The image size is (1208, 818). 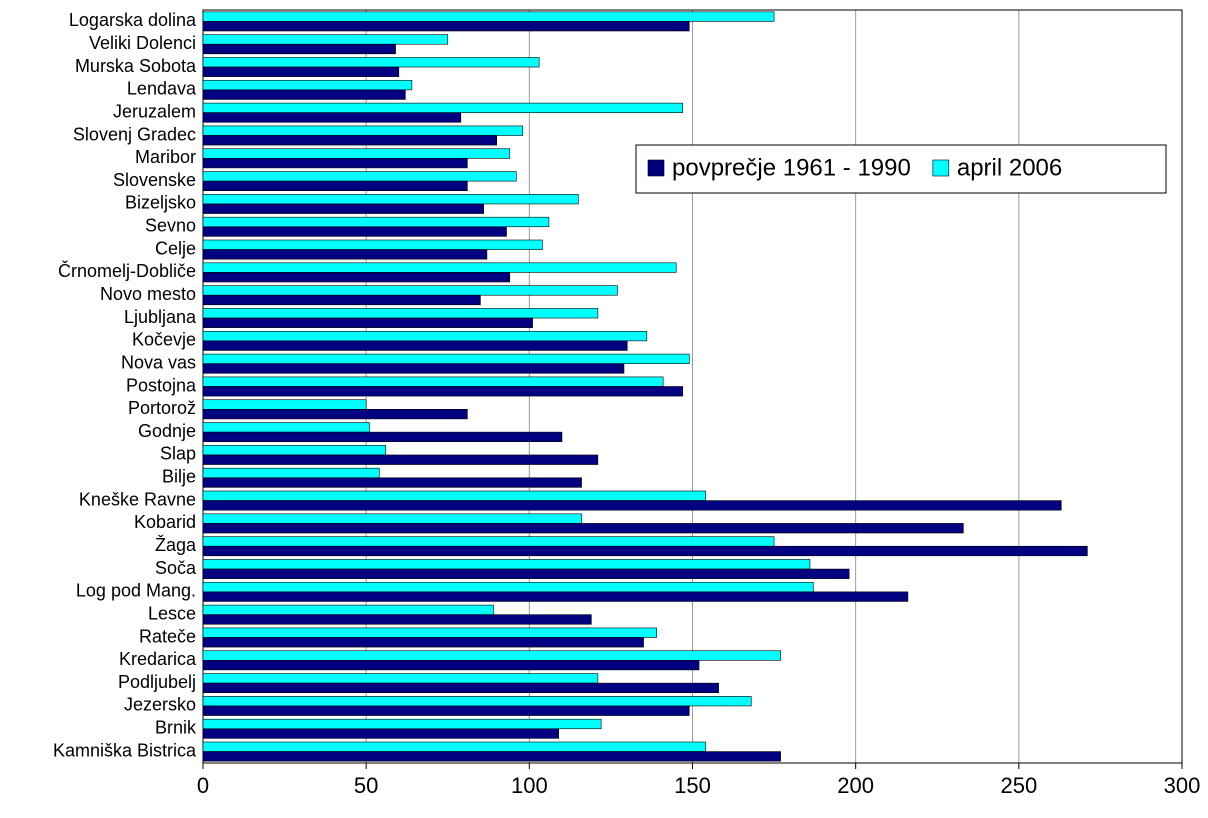 I want to click on category-label: Jezersko, so click(x=160, y=705).